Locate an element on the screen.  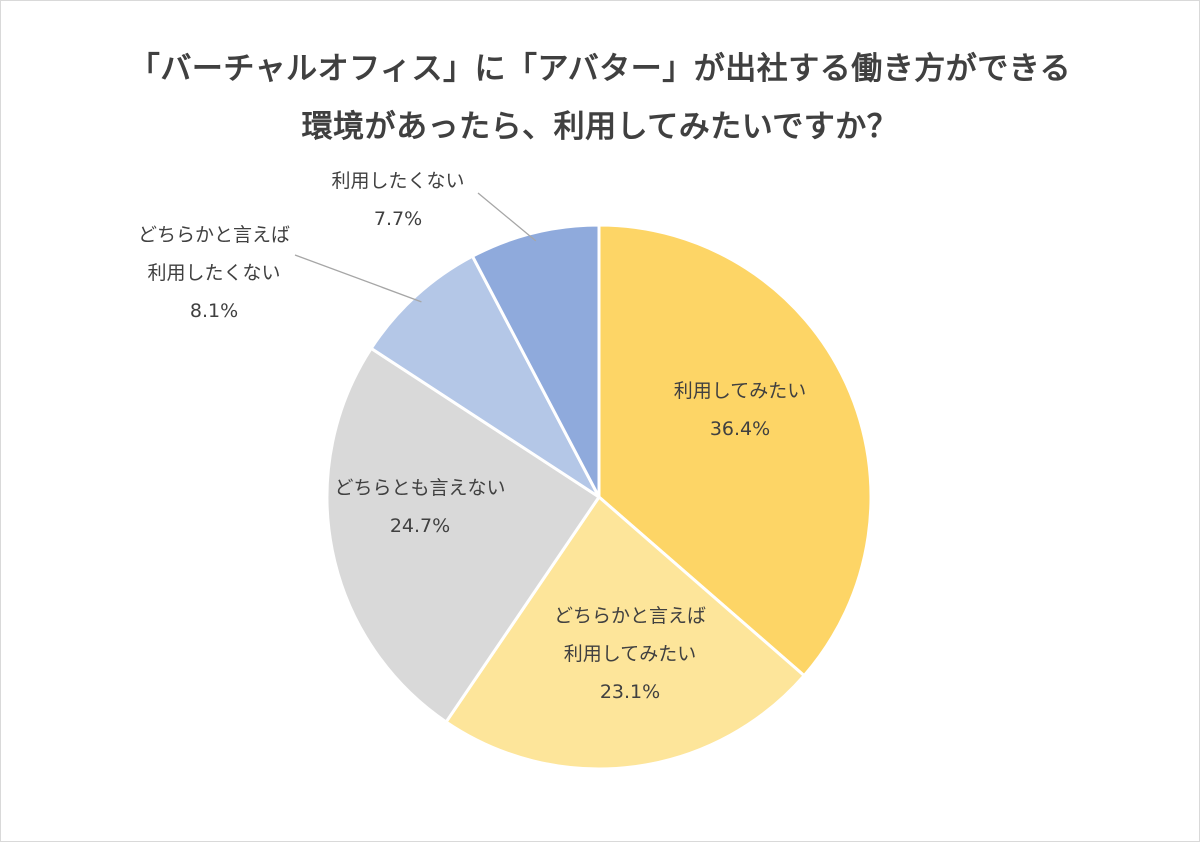
slice-category-label-3: どちらとも言えない is located at coordinates (419, 488).